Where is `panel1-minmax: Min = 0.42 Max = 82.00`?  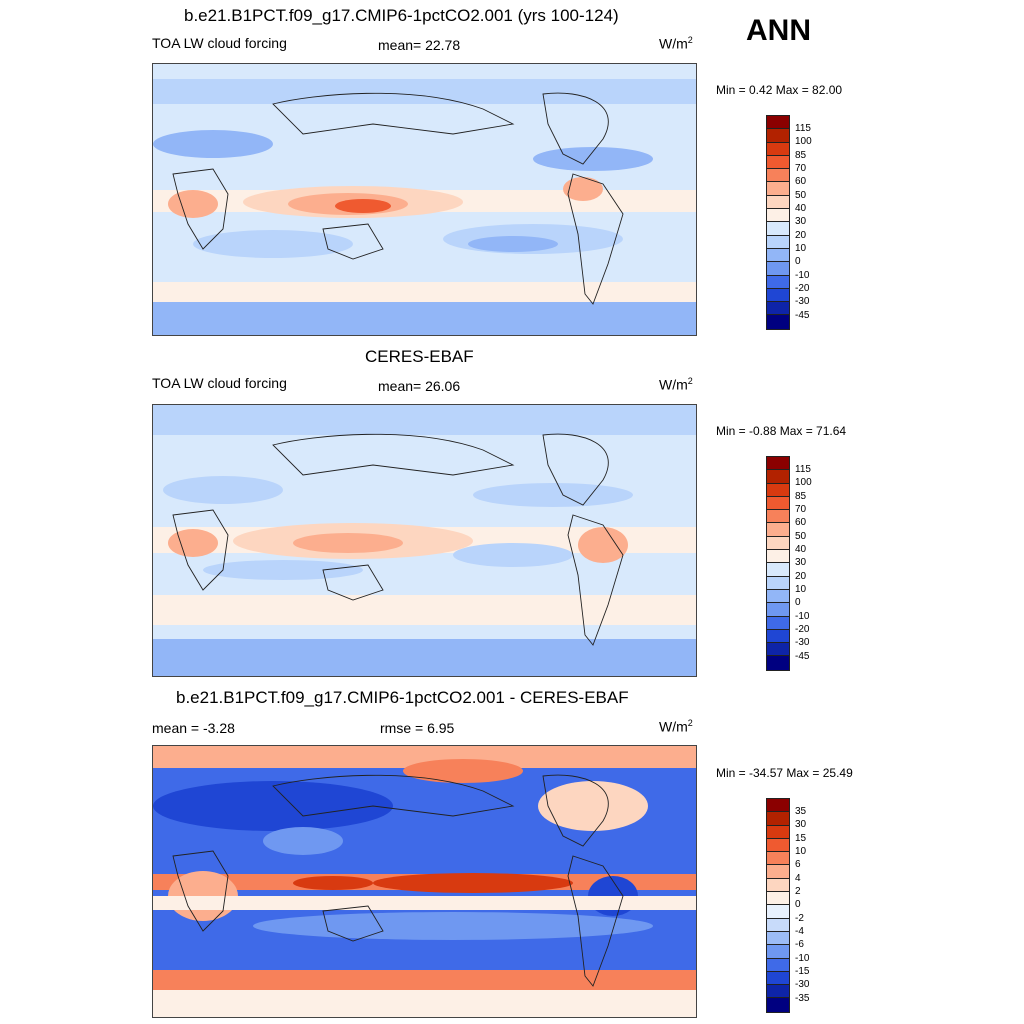 panel1-minmax: Min = 0.42 Max = 82.00 is located at coordinates (779, 90).